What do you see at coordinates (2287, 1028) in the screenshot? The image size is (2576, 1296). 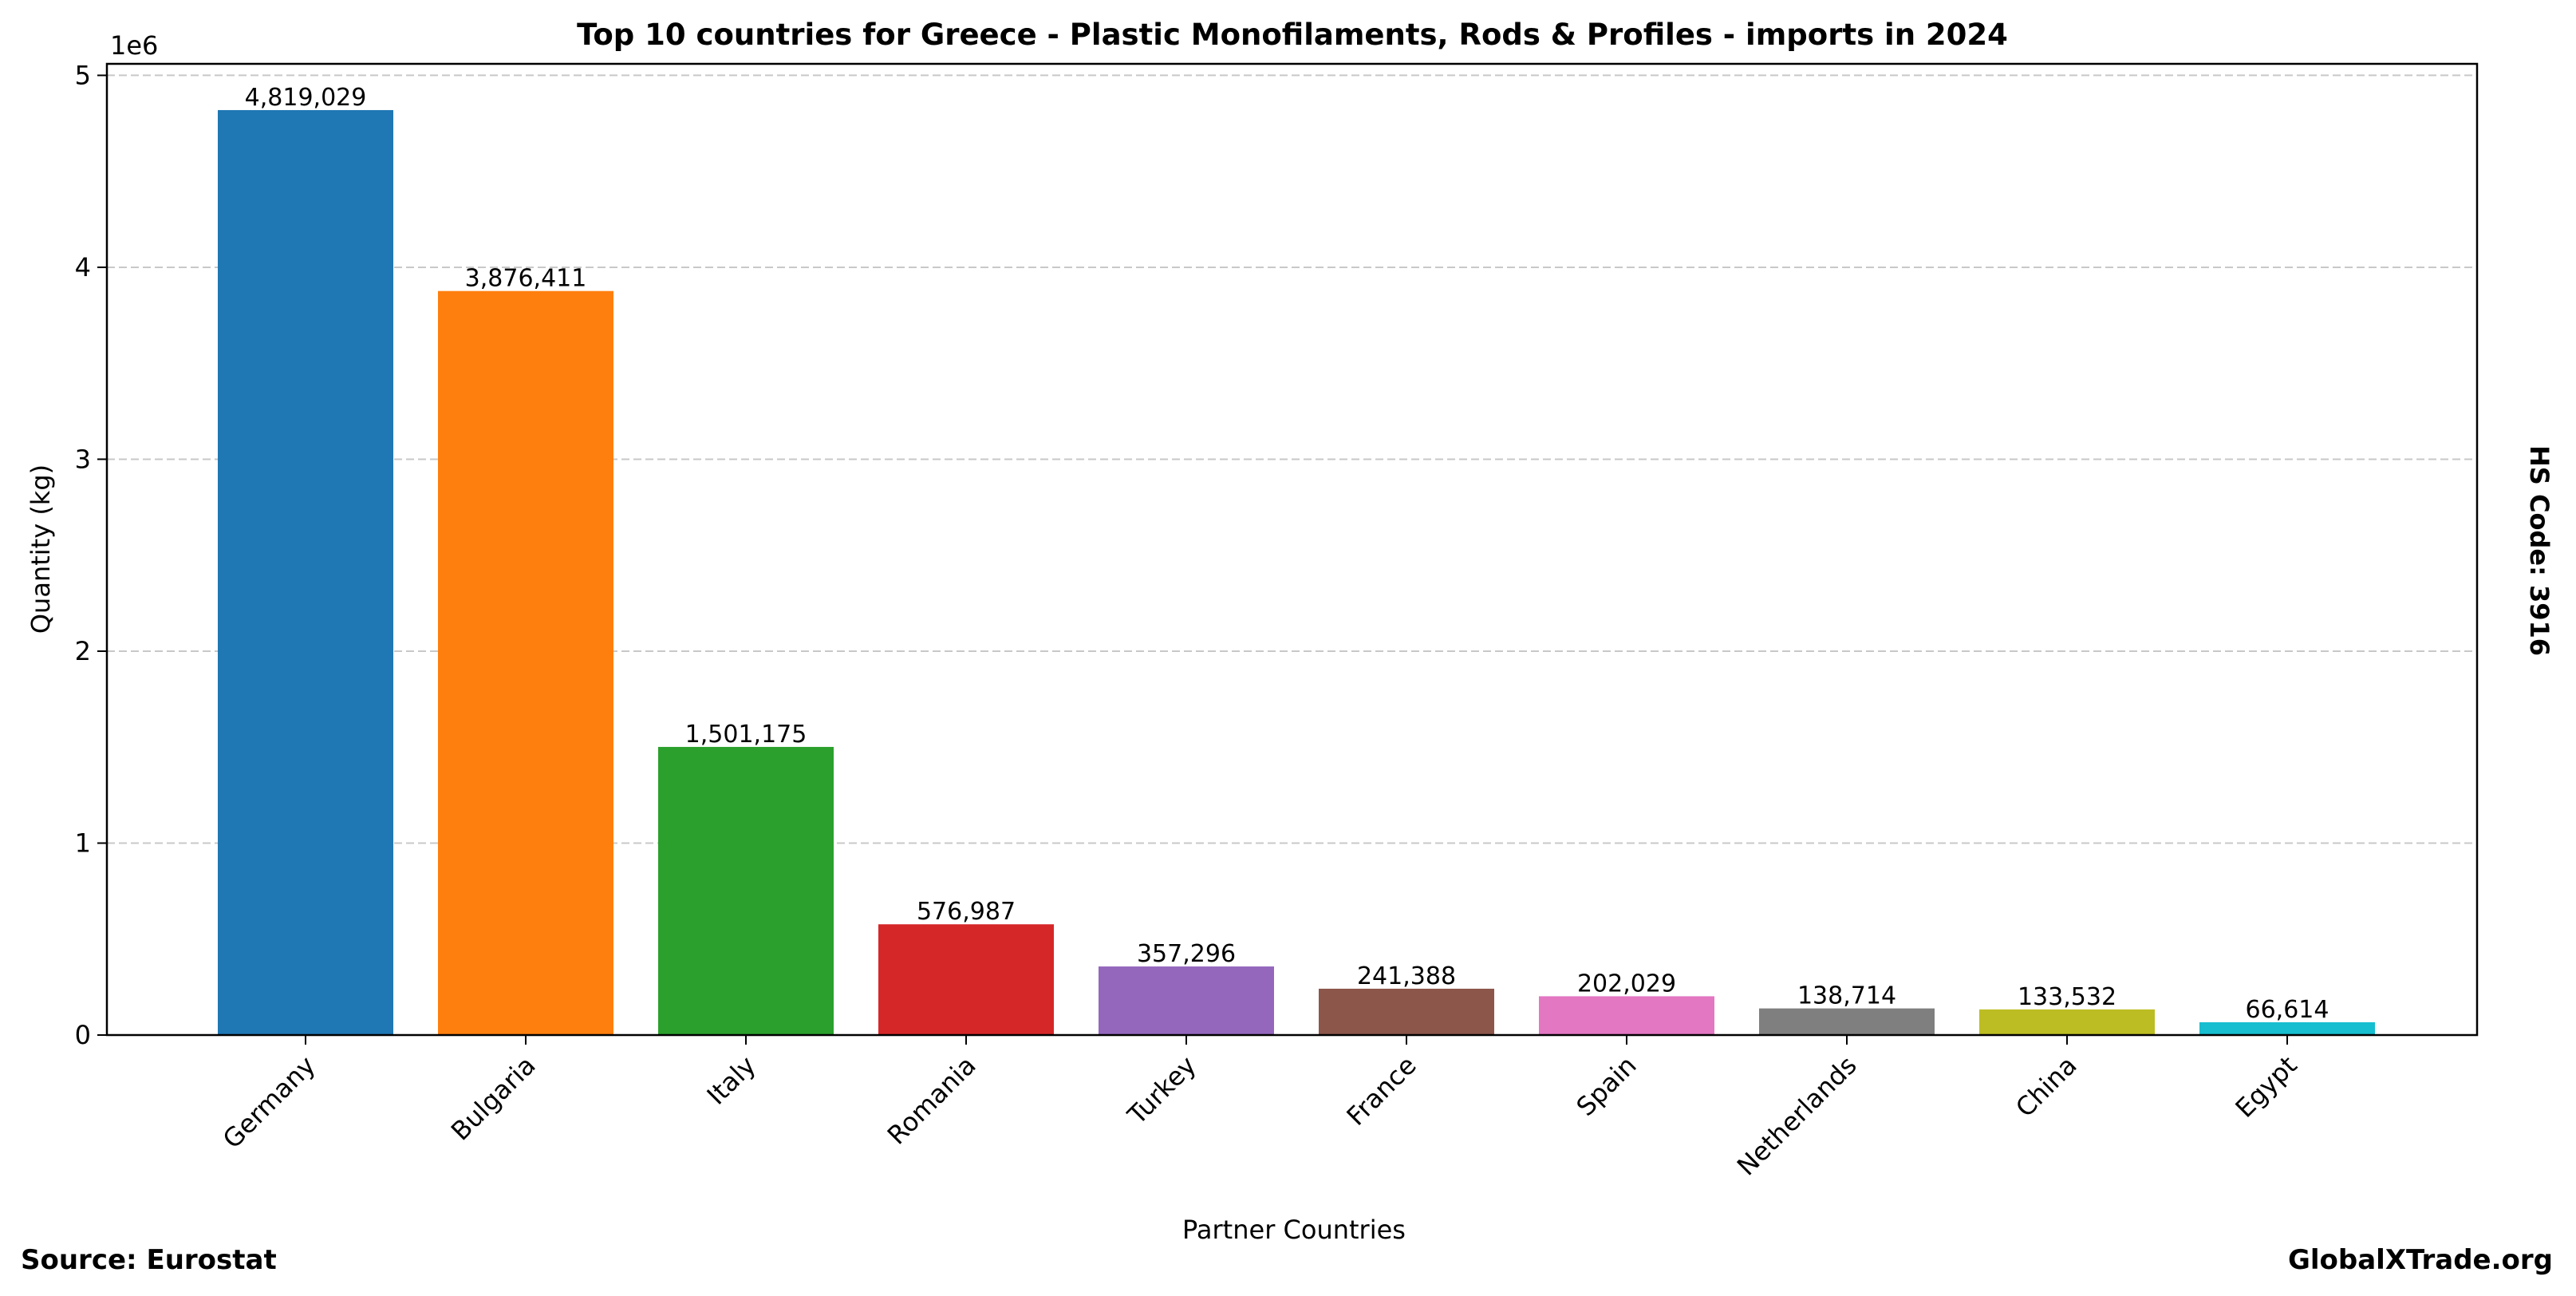 I see `bar-egypt` at bounding box center [2287, 1028].